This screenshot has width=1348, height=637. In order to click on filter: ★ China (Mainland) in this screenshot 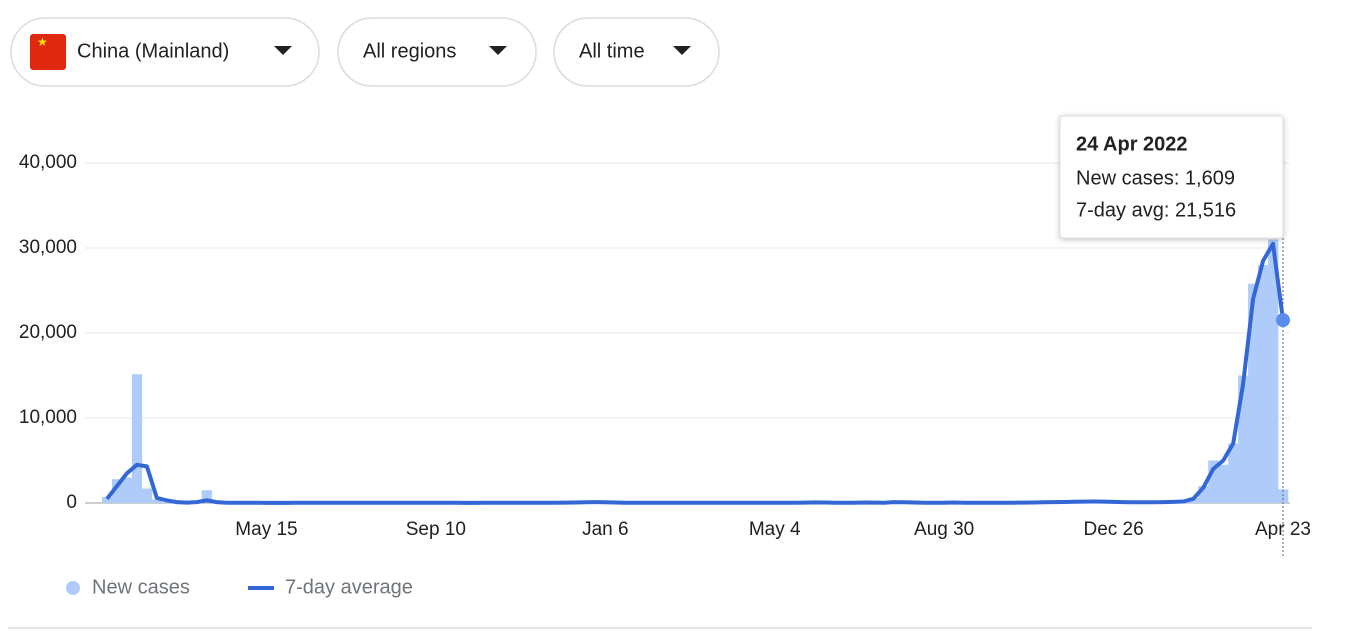, I will do `click(165, 52)`.